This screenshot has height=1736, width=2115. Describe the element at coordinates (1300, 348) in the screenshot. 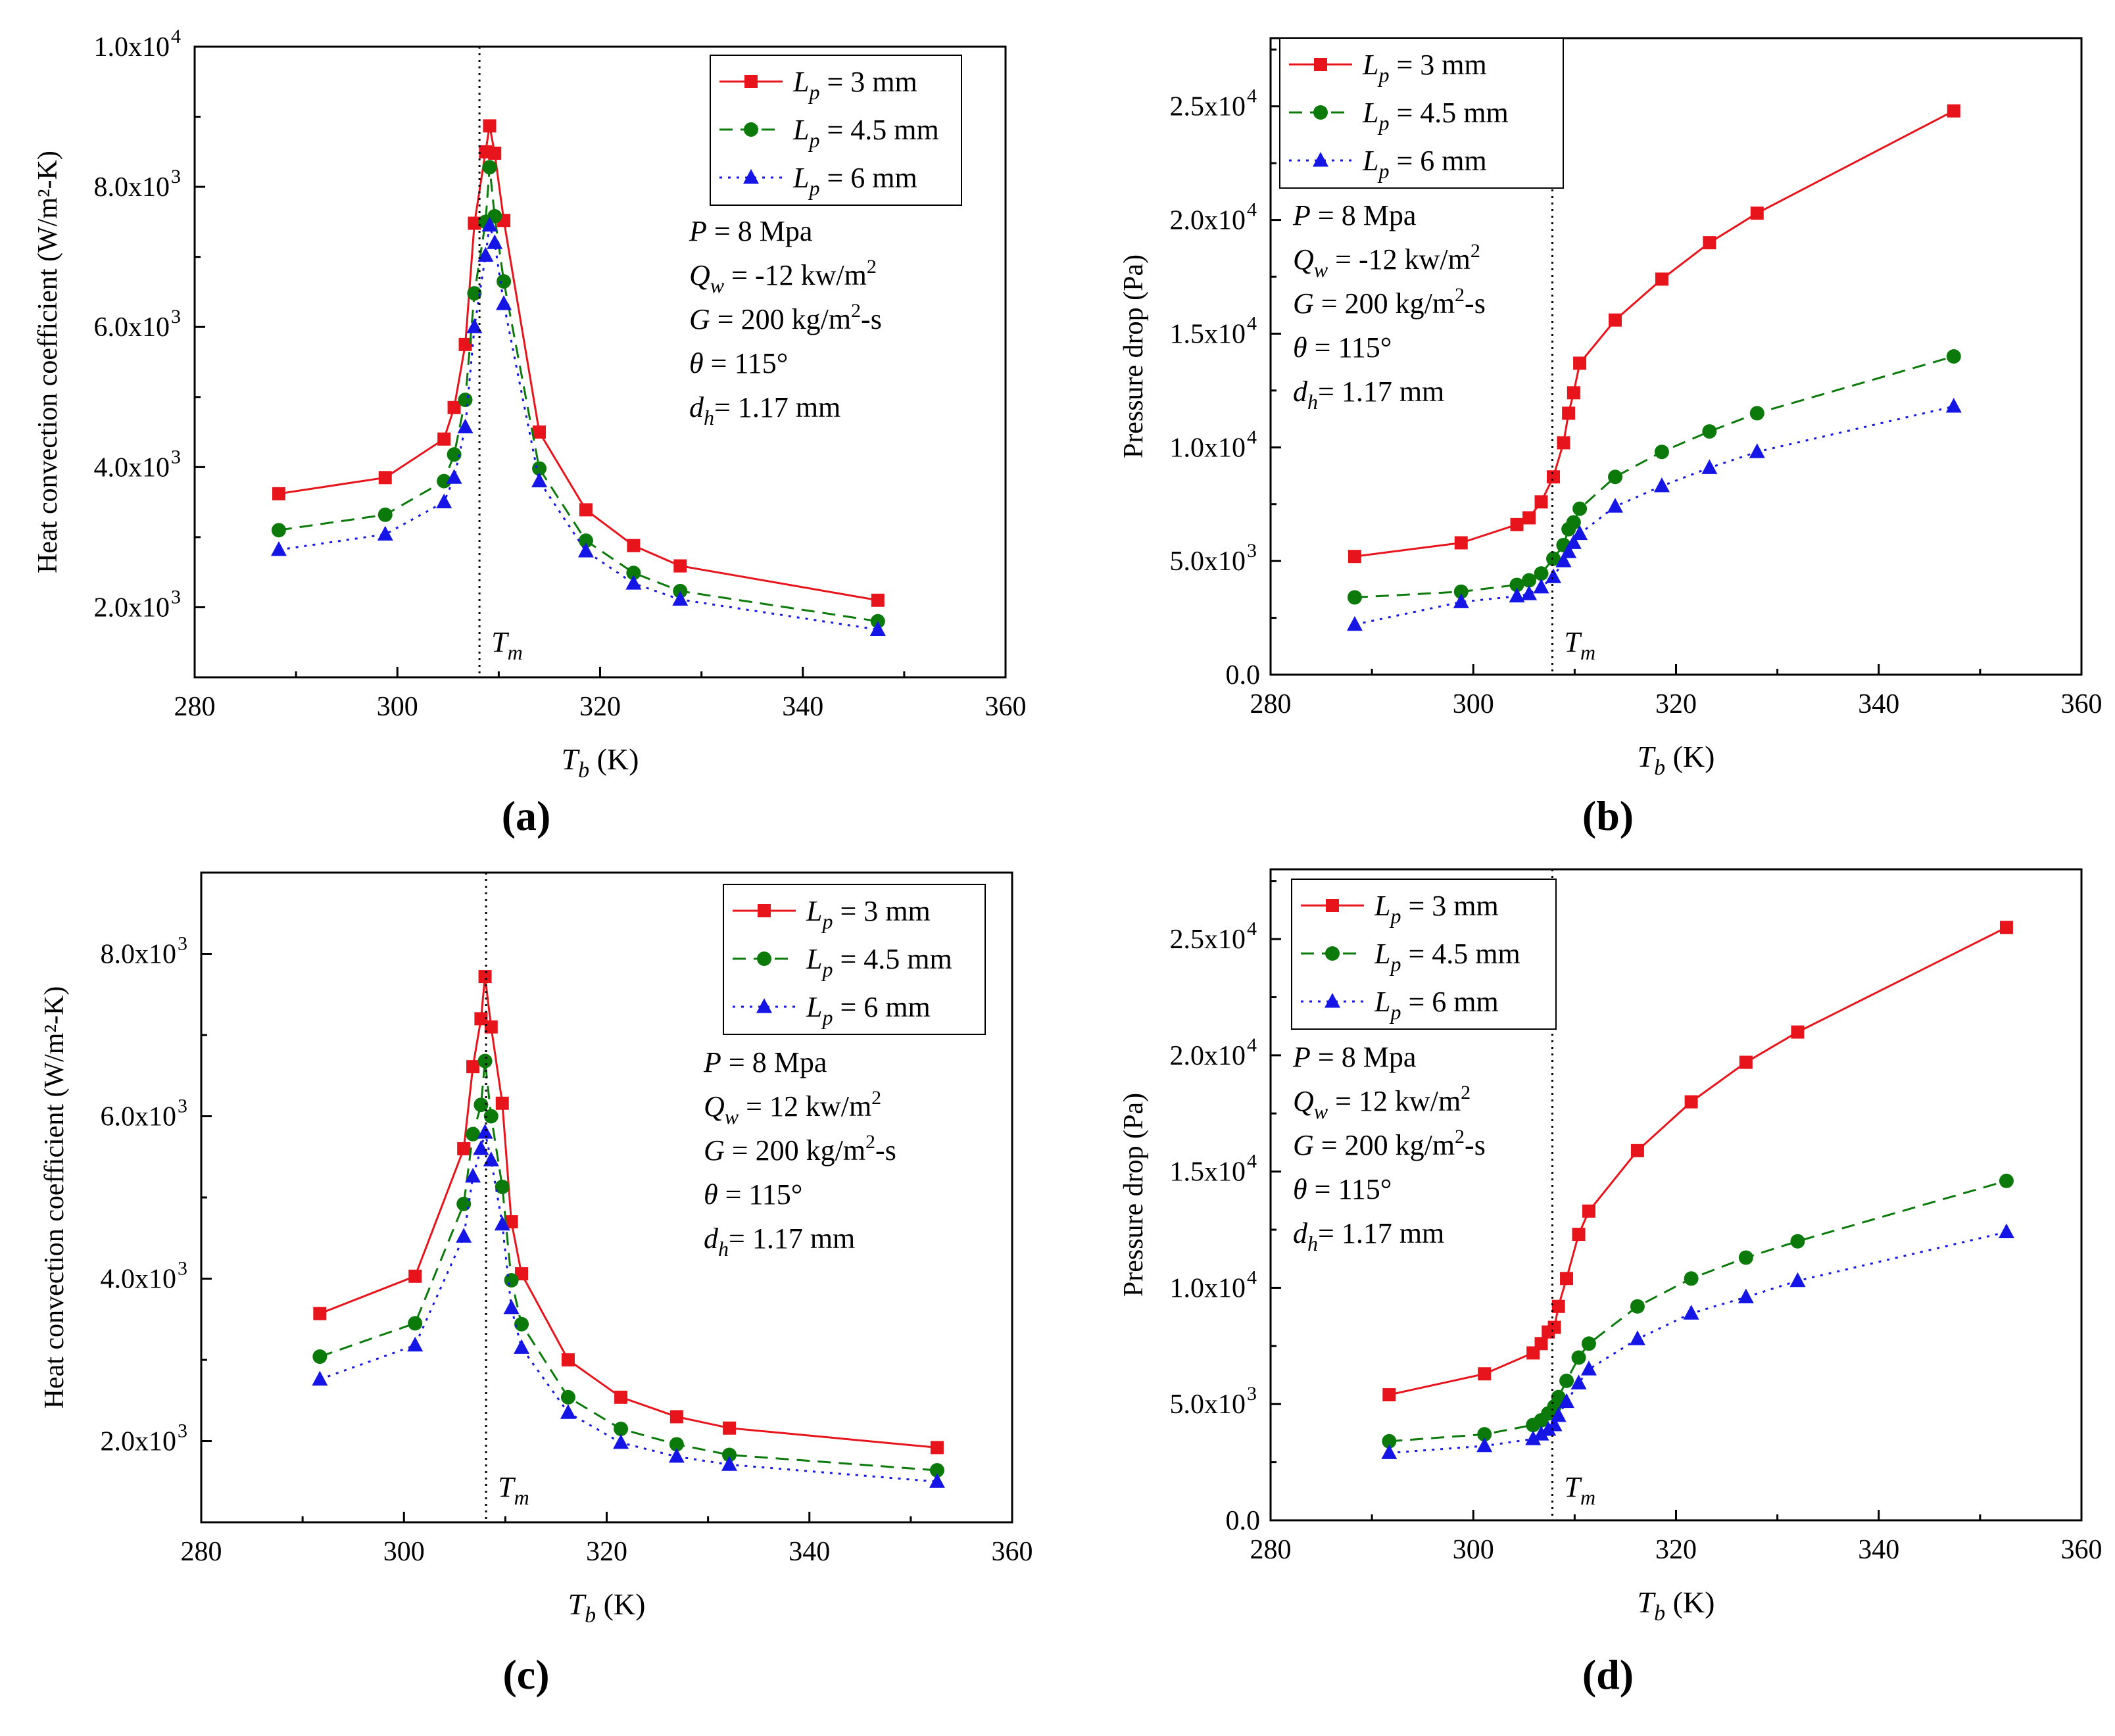

I see `condition-var: θ` at that location.